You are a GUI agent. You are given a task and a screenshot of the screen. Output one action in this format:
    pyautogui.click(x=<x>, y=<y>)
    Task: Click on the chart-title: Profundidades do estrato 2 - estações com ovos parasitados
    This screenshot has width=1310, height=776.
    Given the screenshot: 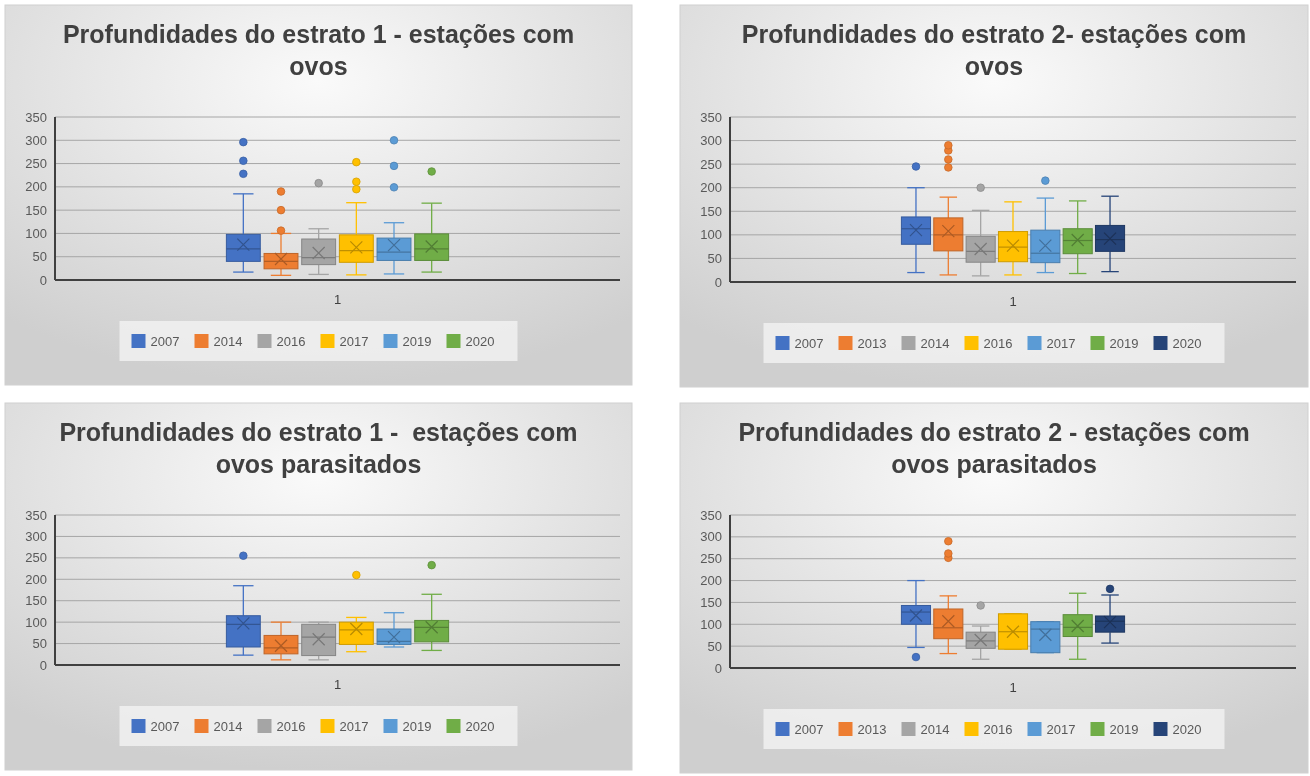 What is the action you would take?
    pyautogui.click(x=994, y=448)
    